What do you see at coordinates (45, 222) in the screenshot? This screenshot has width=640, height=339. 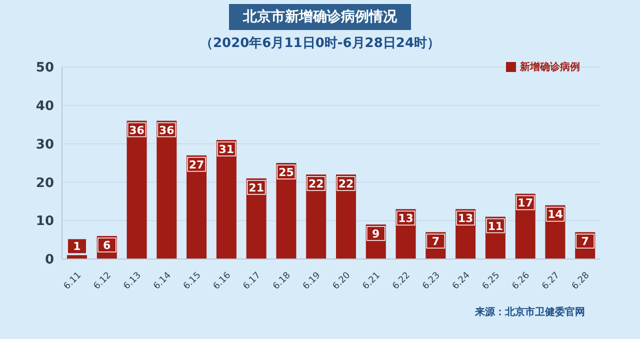 I see `y-tick-label: 10` at bounding box center [45, 222].